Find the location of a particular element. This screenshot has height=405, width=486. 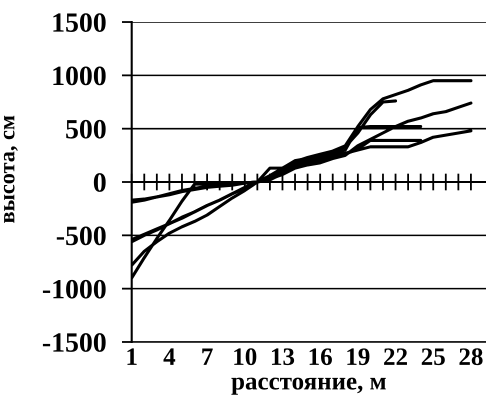

x-tick-label: 25 is located at coordinates (433, 357).